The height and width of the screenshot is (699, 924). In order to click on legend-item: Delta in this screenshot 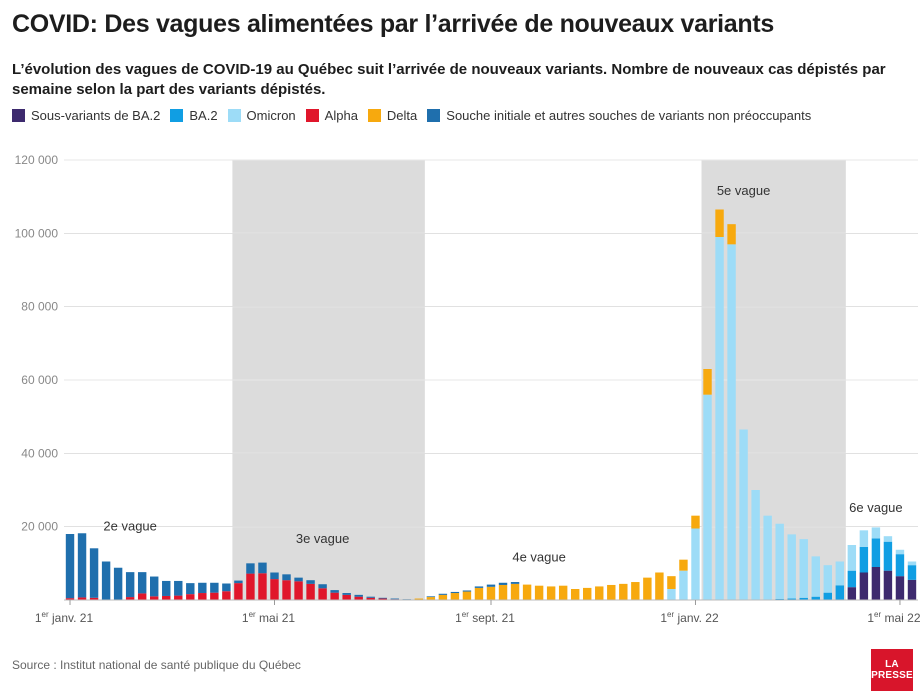, I will do `click(392, 115)`.